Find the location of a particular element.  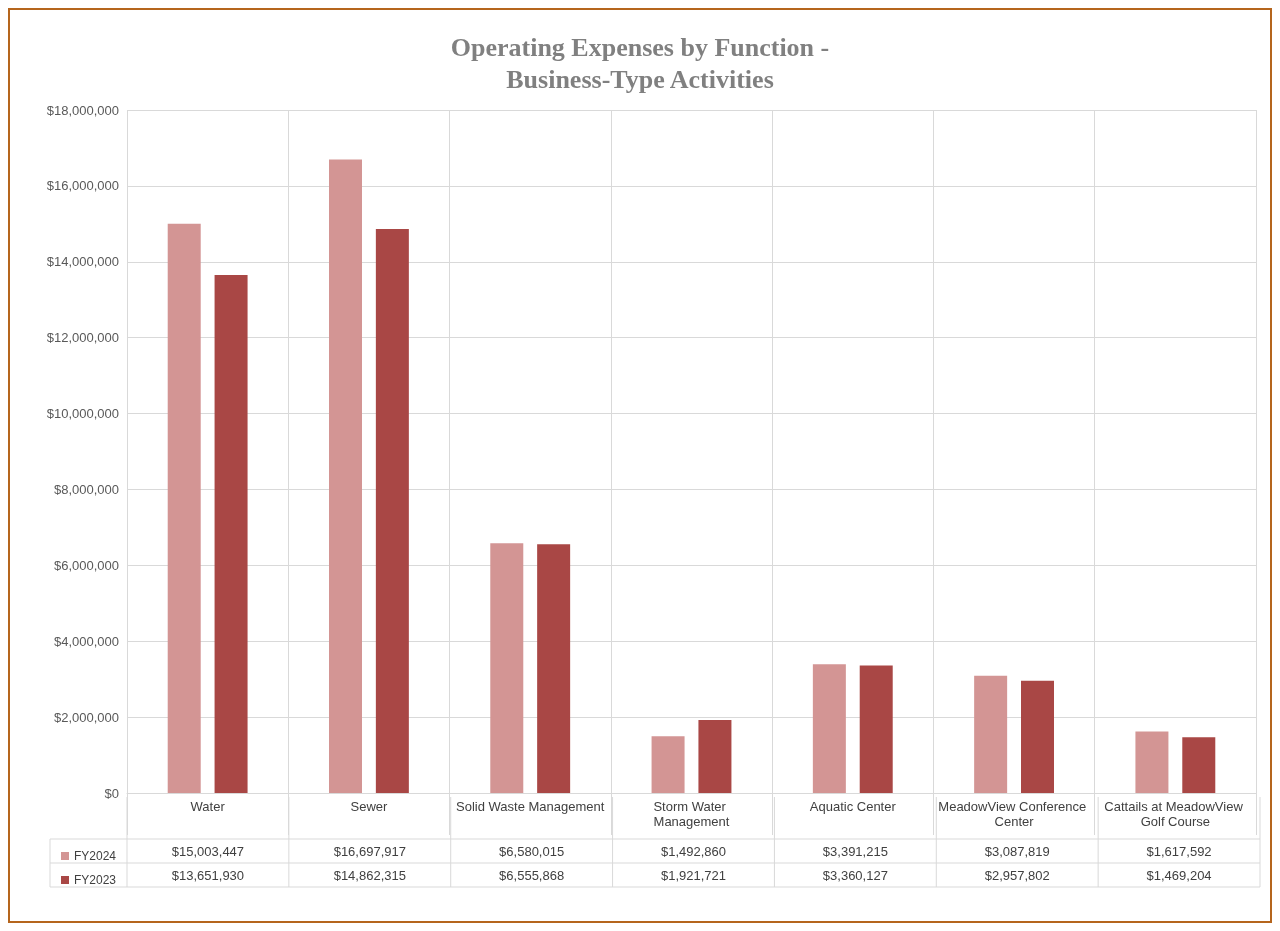

x-tick-label: Water is located at coordinates (208, 806).